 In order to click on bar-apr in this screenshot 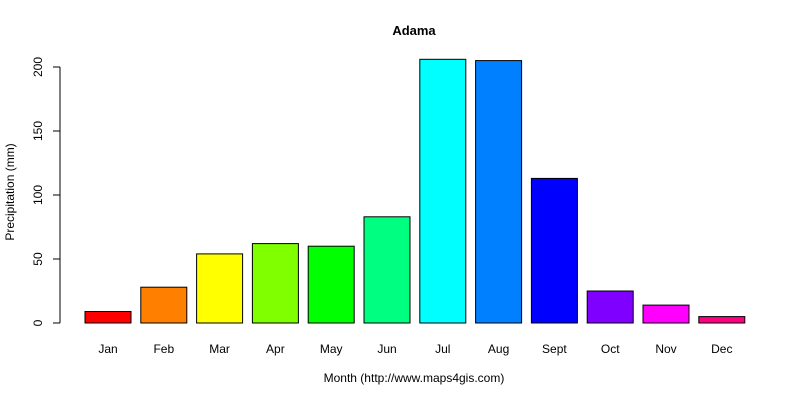, I will do `click(275, 283)`.